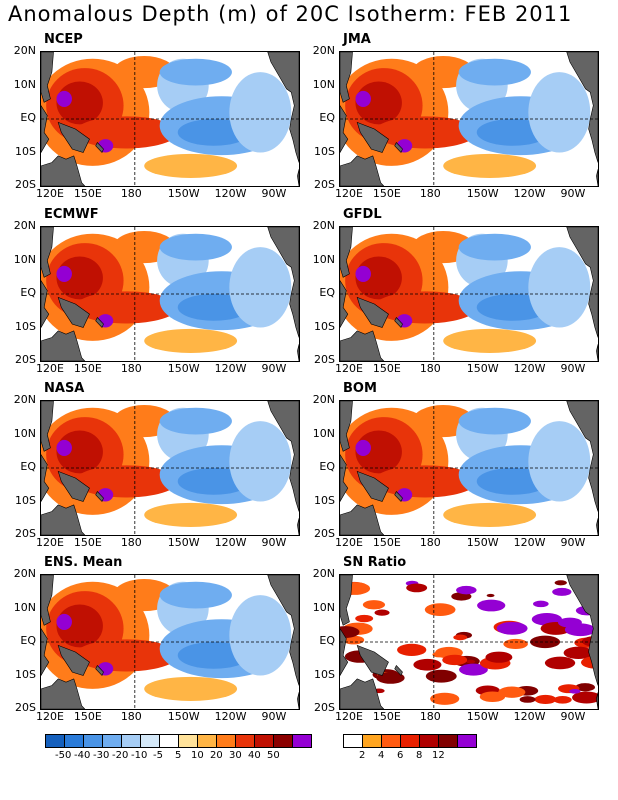  Describe the element at coordinates (360, 388) in the screenshot. I see `panel-title: BOM` at that location.